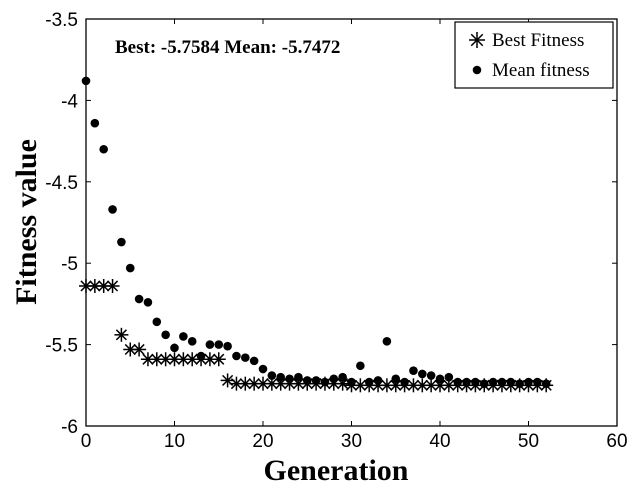  Describe the element at coordinates (336, 470) in the screenshot. I see `x-axis-title: Generation` at that location.